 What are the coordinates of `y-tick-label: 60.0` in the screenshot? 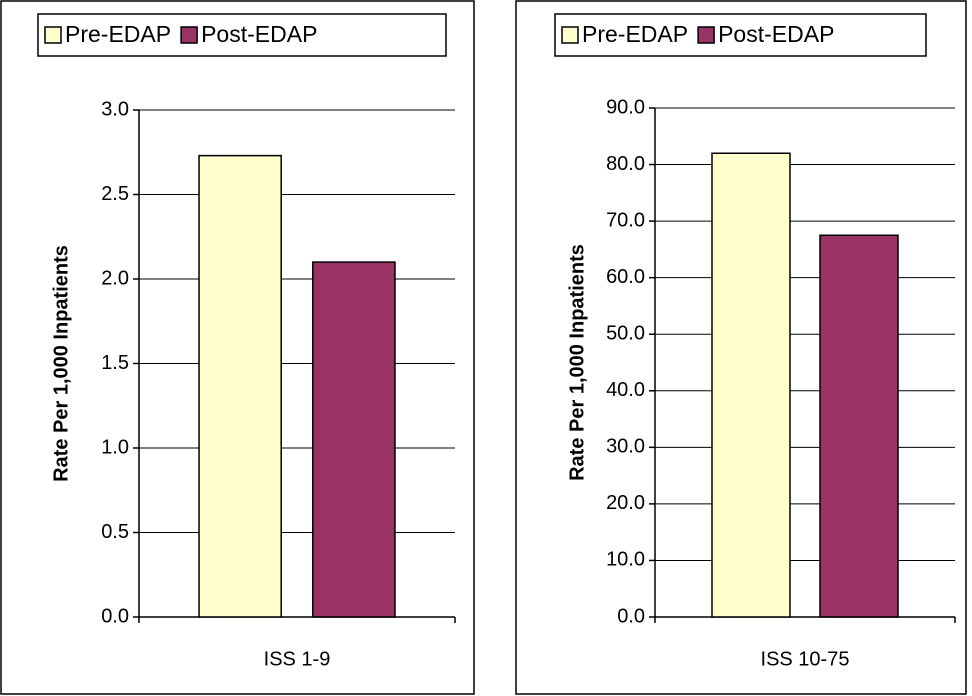 It's located at (625, 277).